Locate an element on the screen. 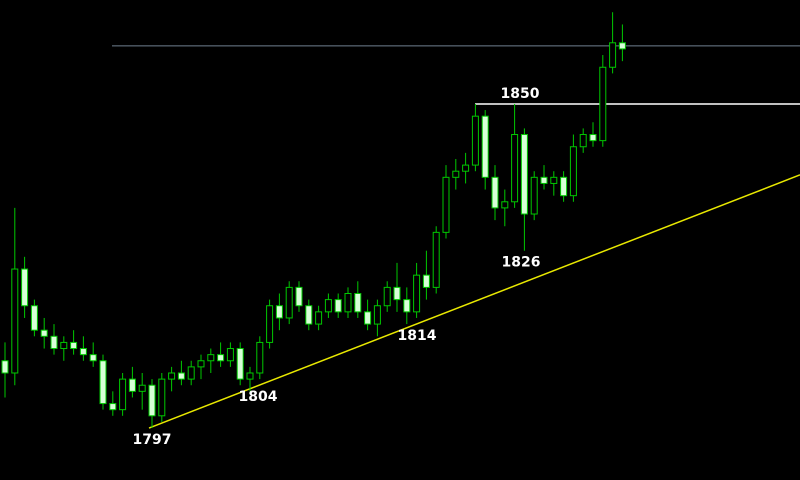 This screenshot has width=800, height=480. price-label: 1826 is located at coordinates (521, 263).